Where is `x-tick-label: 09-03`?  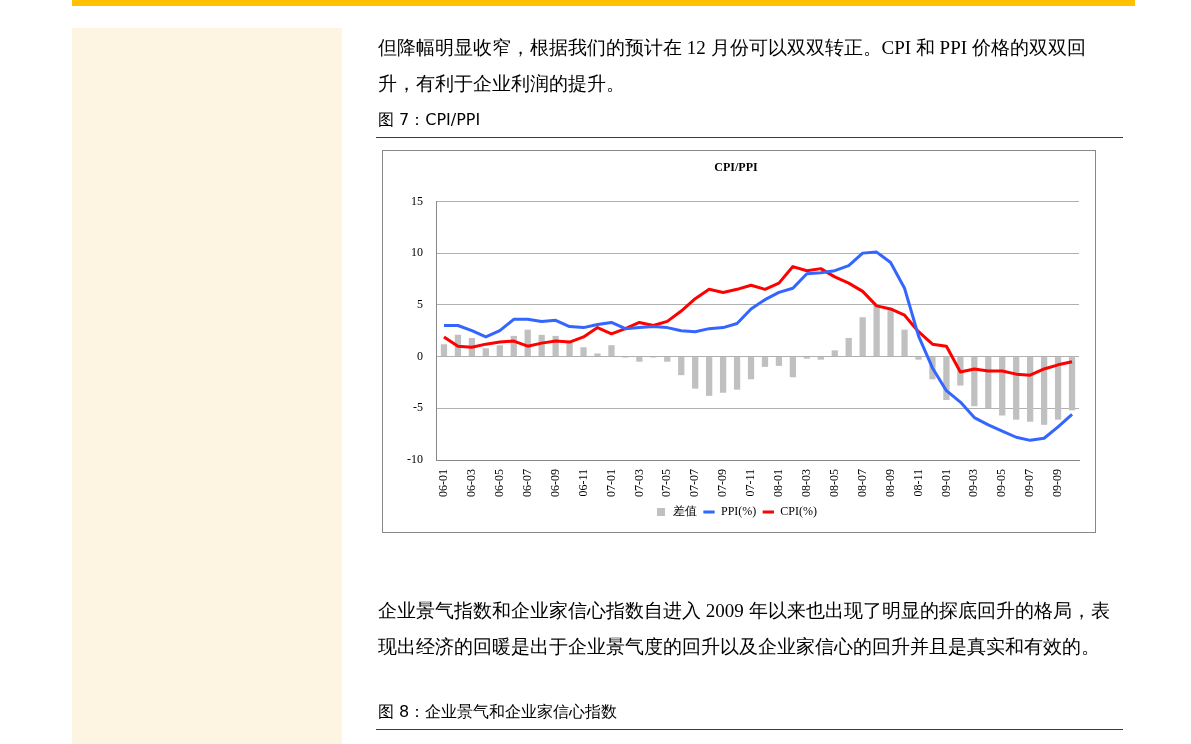 x-tick-label: 09-03 is located at coordinates (973, 483).